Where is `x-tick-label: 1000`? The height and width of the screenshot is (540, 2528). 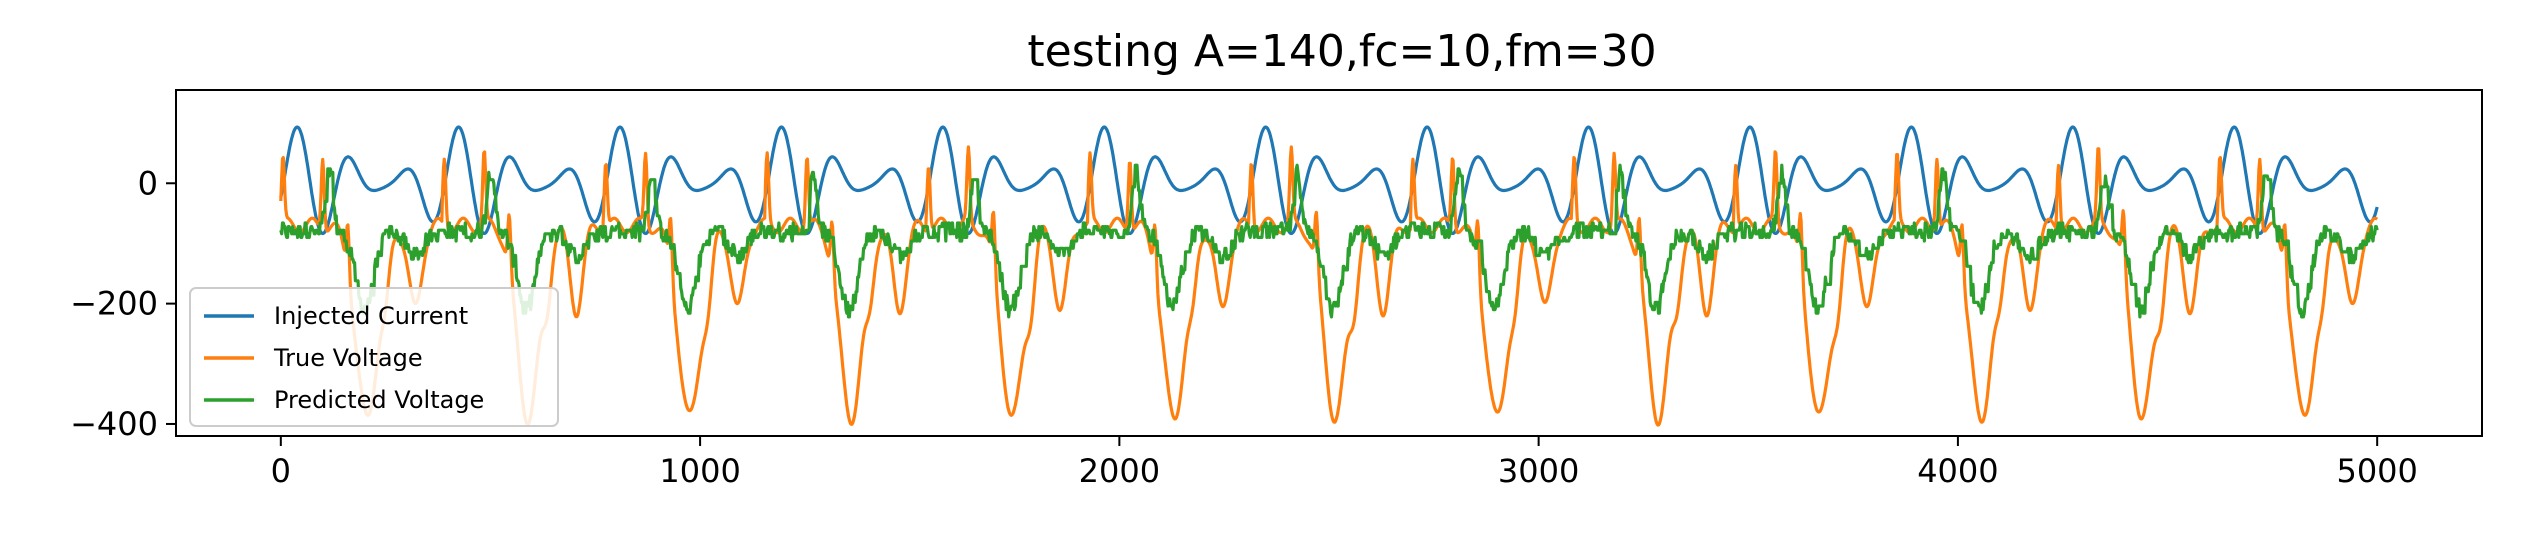
x-tick-label: 1000 is located at coordinates (699, 471).